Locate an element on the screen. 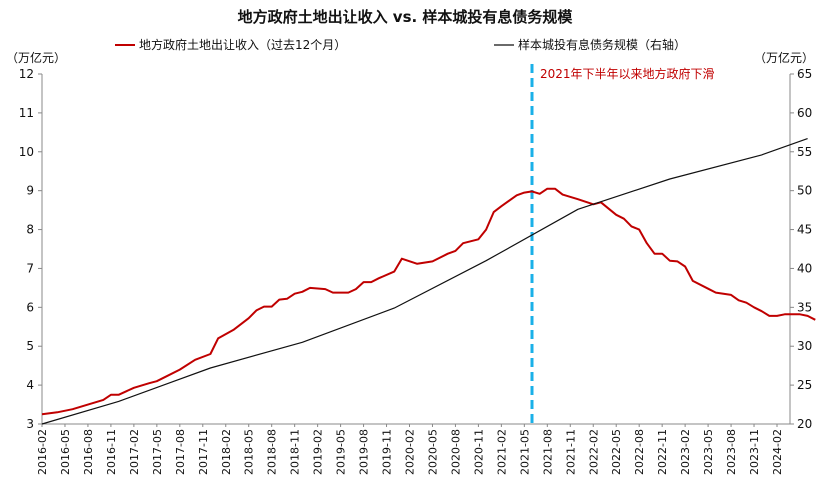 Image resolution: width=826 pixels, height=489 pixels. x-tick-label: 2019-02 is located at coordinates (318, 452).